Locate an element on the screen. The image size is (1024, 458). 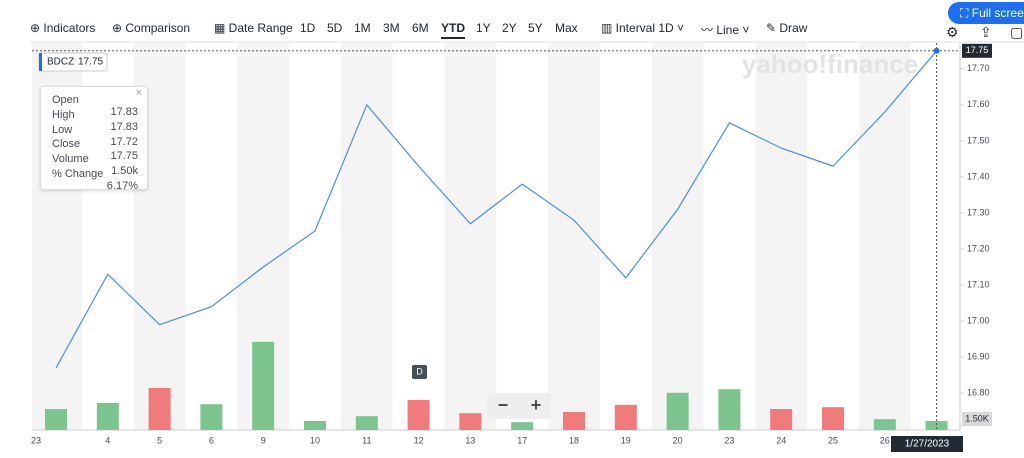
range-button: 2Y is located at coordinates (509, 28).